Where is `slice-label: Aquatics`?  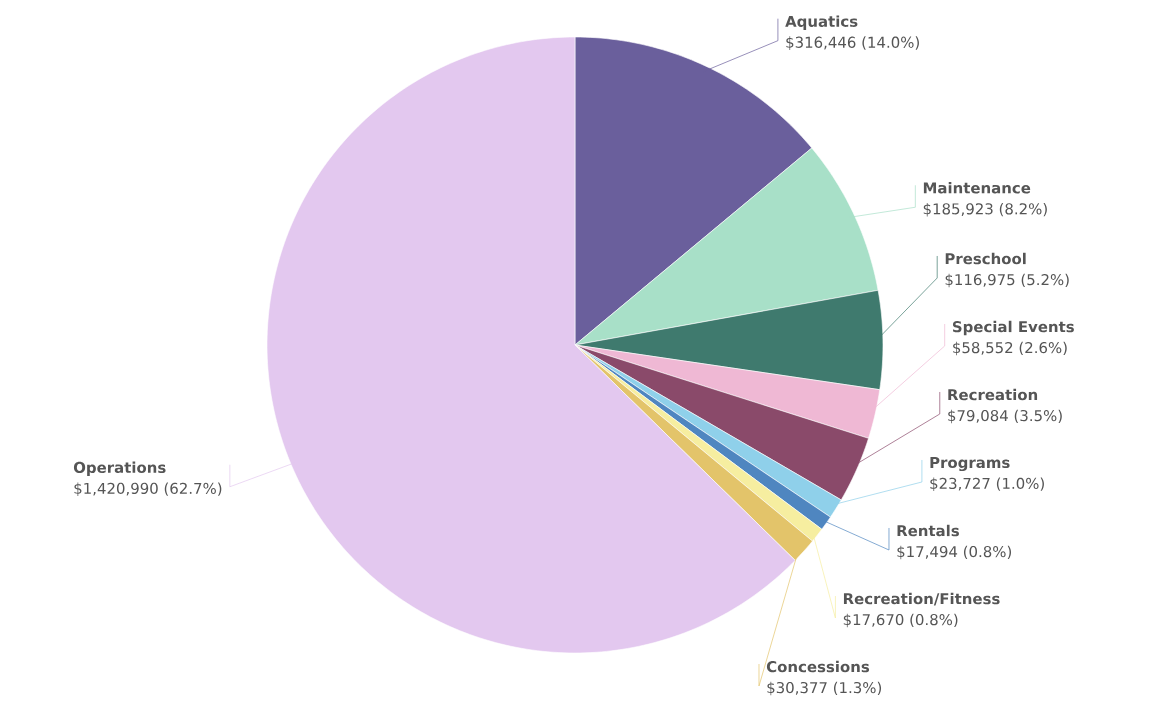 slice-label: Aquatics is located at coordinates (821, 22).